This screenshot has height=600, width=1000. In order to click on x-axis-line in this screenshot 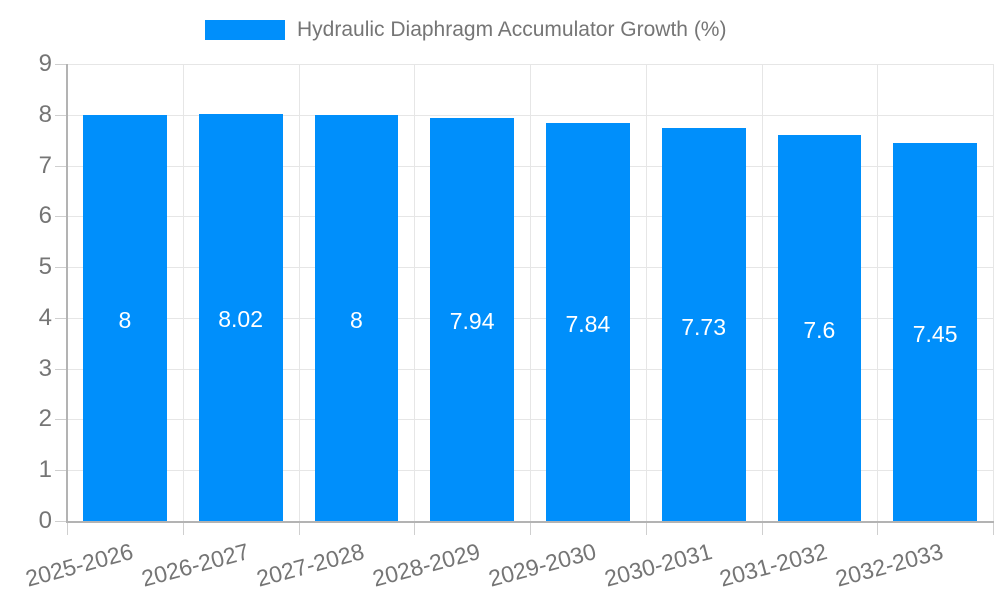, I will do `click(530, 522)`.